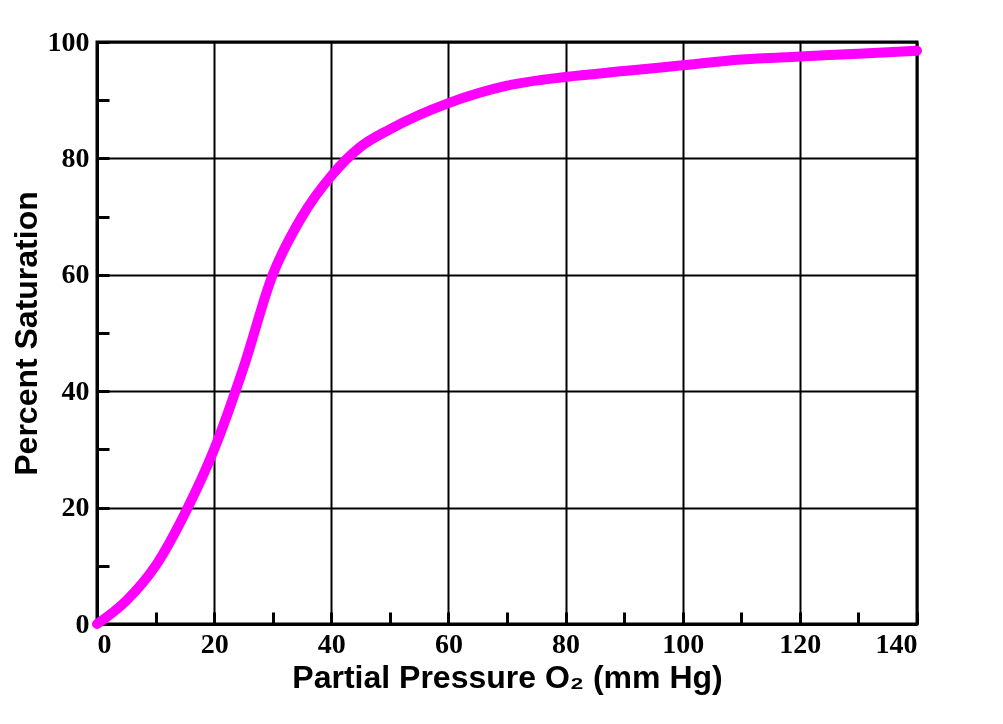 The image size is (1003, 724). I want to click on y-tick-label: 20, so click(75, 507).